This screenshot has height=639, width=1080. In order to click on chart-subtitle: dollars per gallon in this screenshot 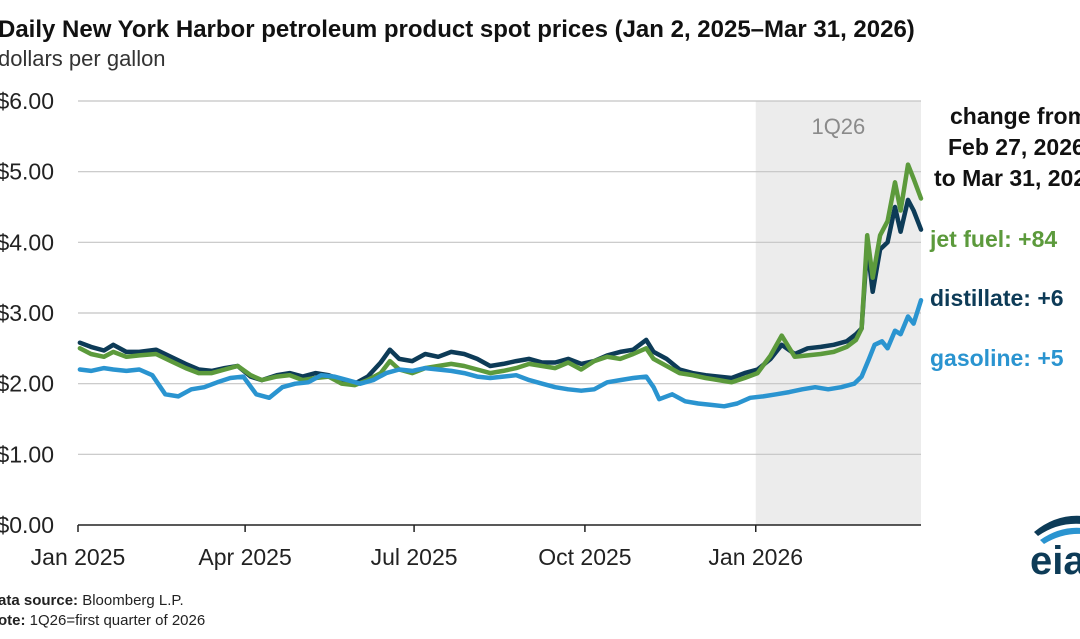, I will do `click(83, 58)`.